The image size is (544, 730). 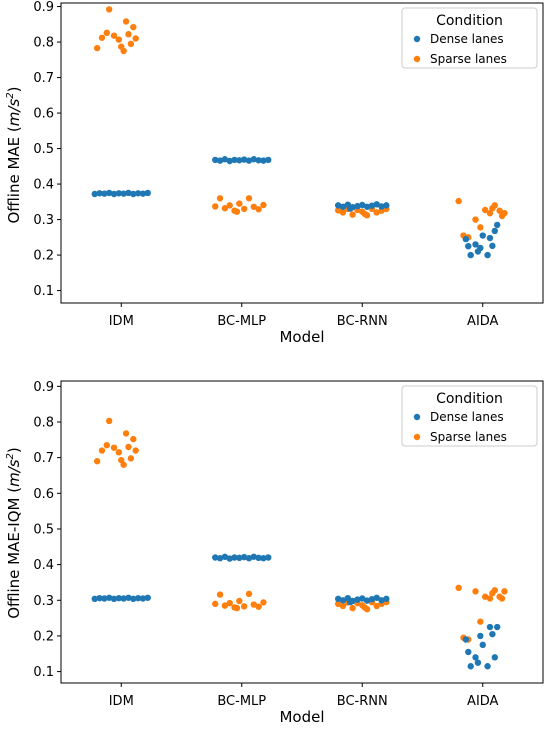 I want to click on x-tick-label: AIDA, so click(x=483, y=701).